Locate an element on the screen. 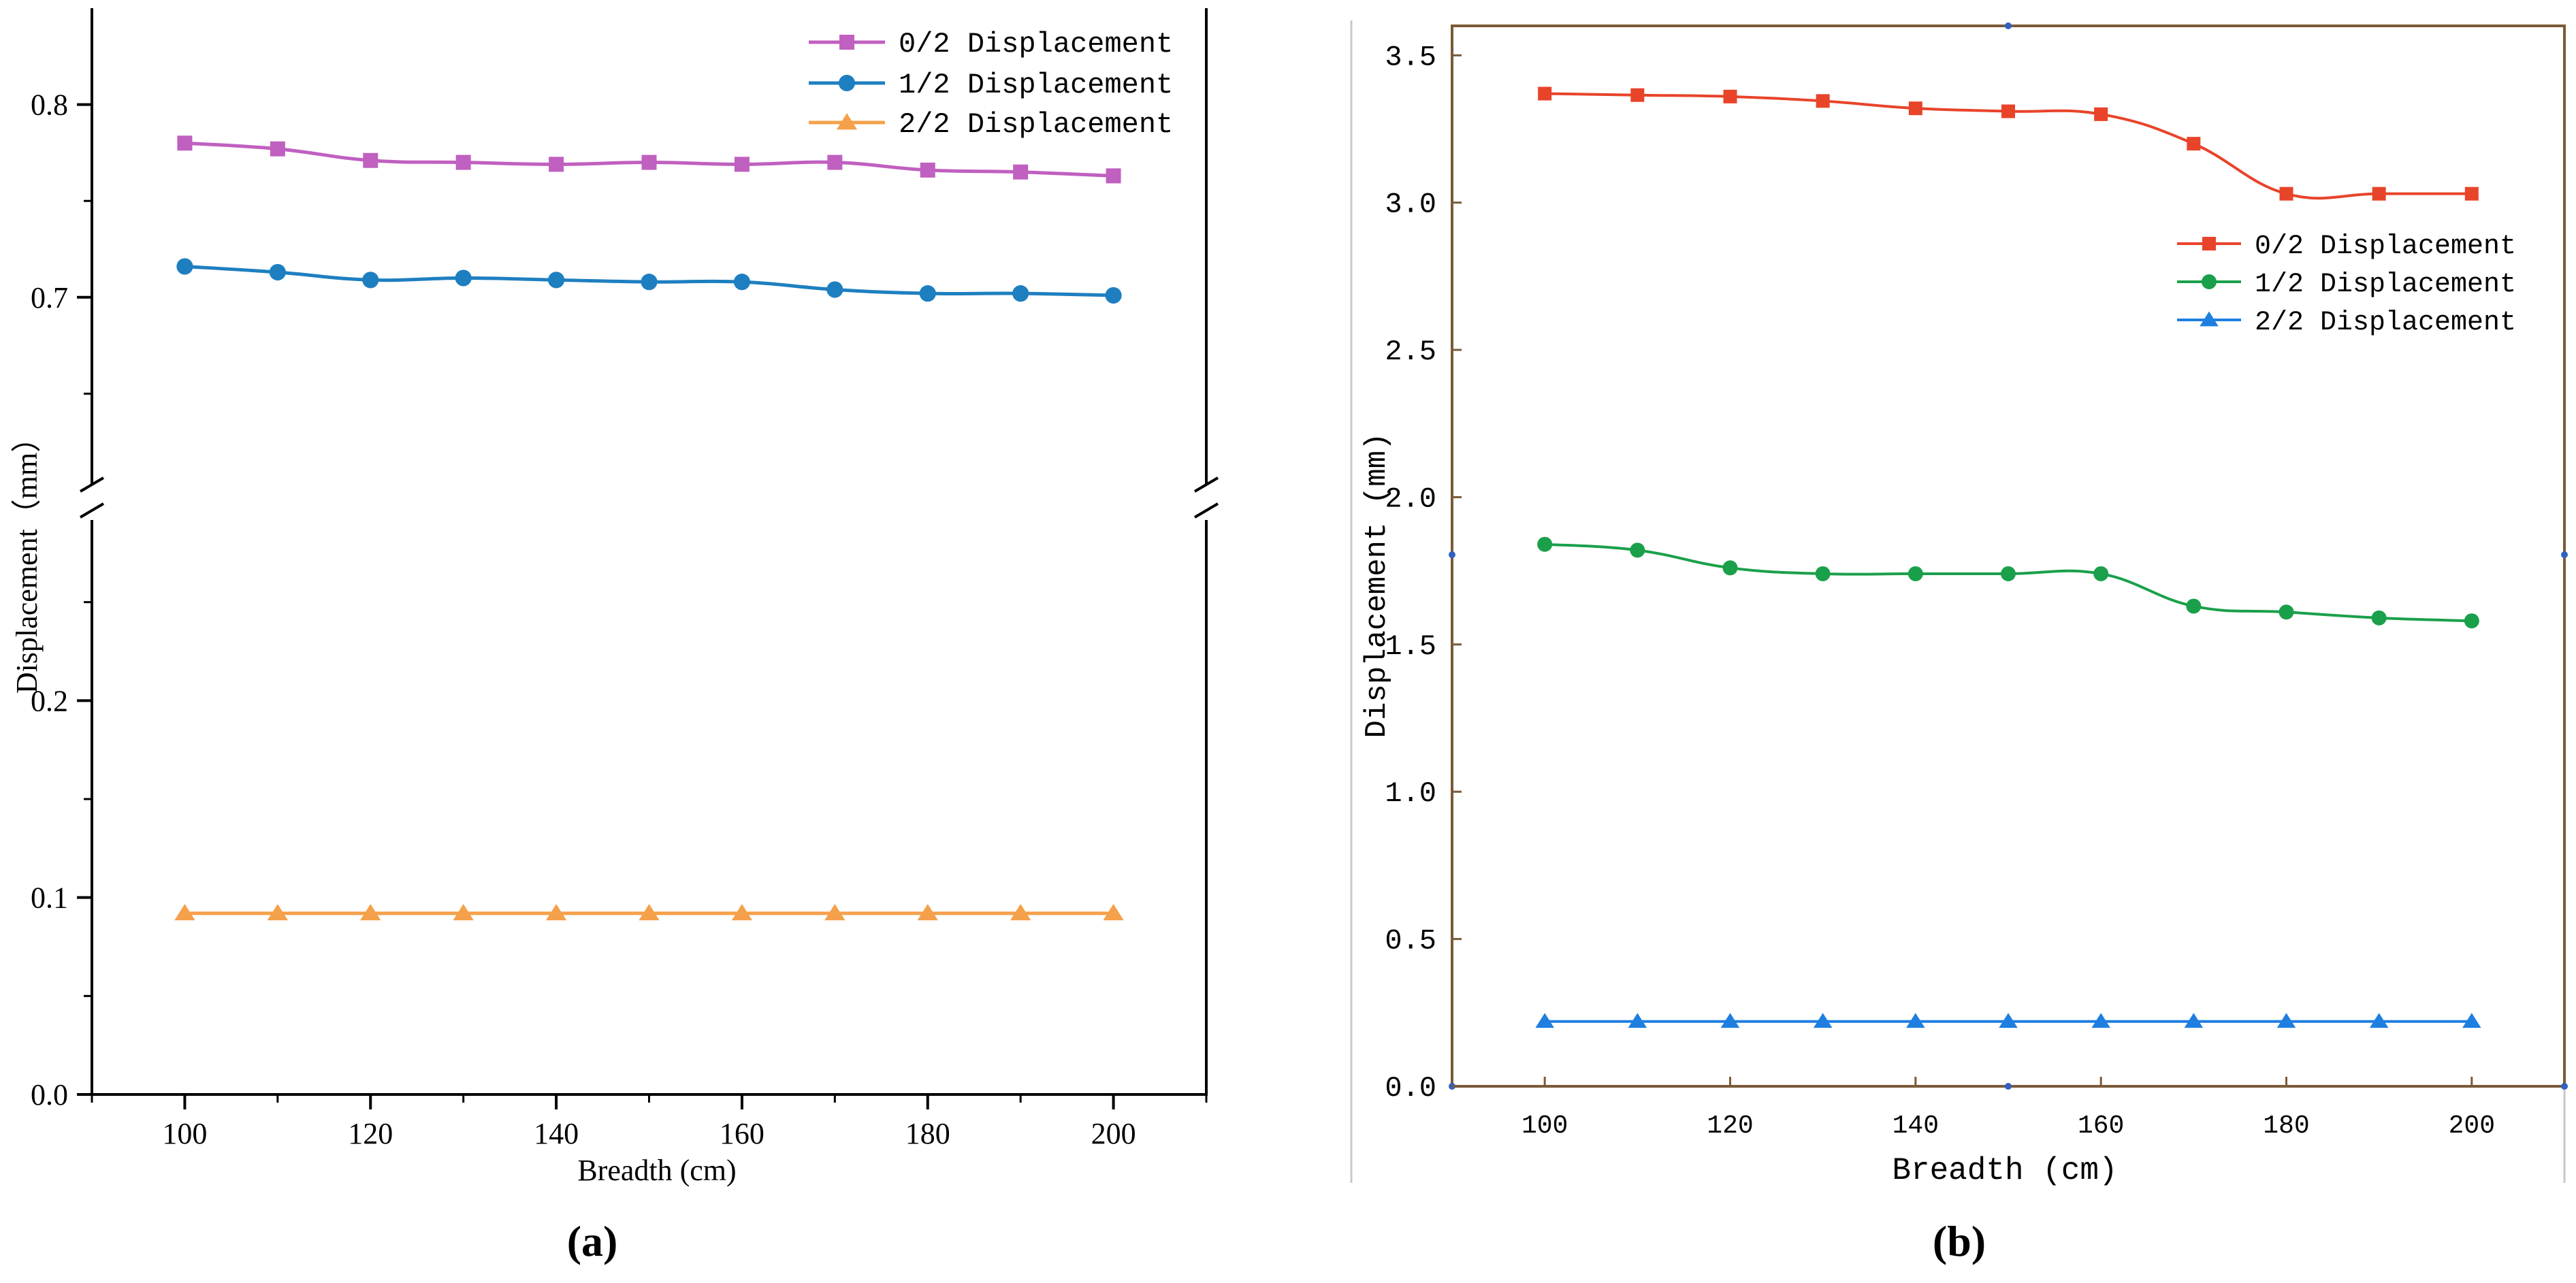 This screenshot has width=2576, height=1283. panel-b-y-tick-label: 3.0 is located at coordinates (1410, 205).